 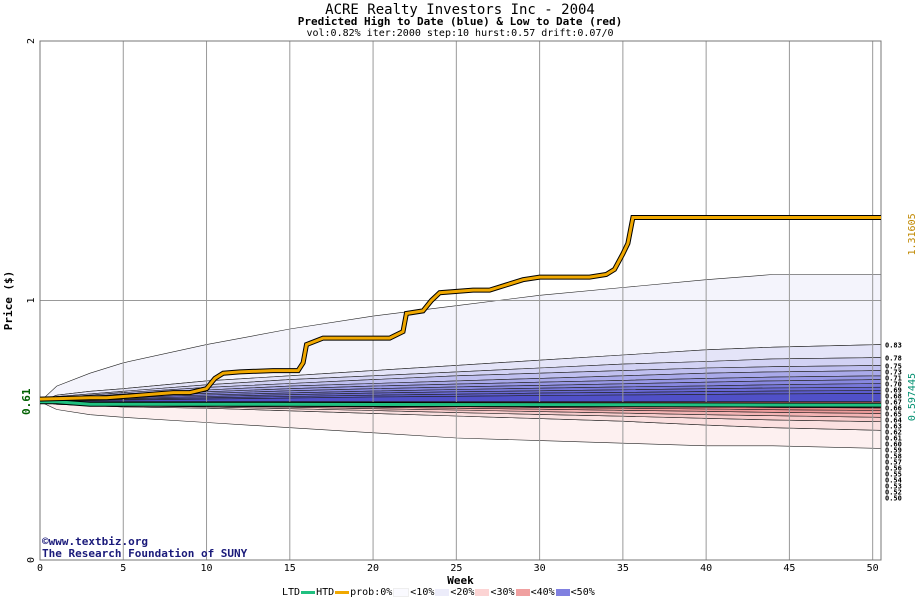 What do you see at coordinates (893, 444) in the screenshot?
I see `band-value-label: 0.60` at bounding box center [893, 444].